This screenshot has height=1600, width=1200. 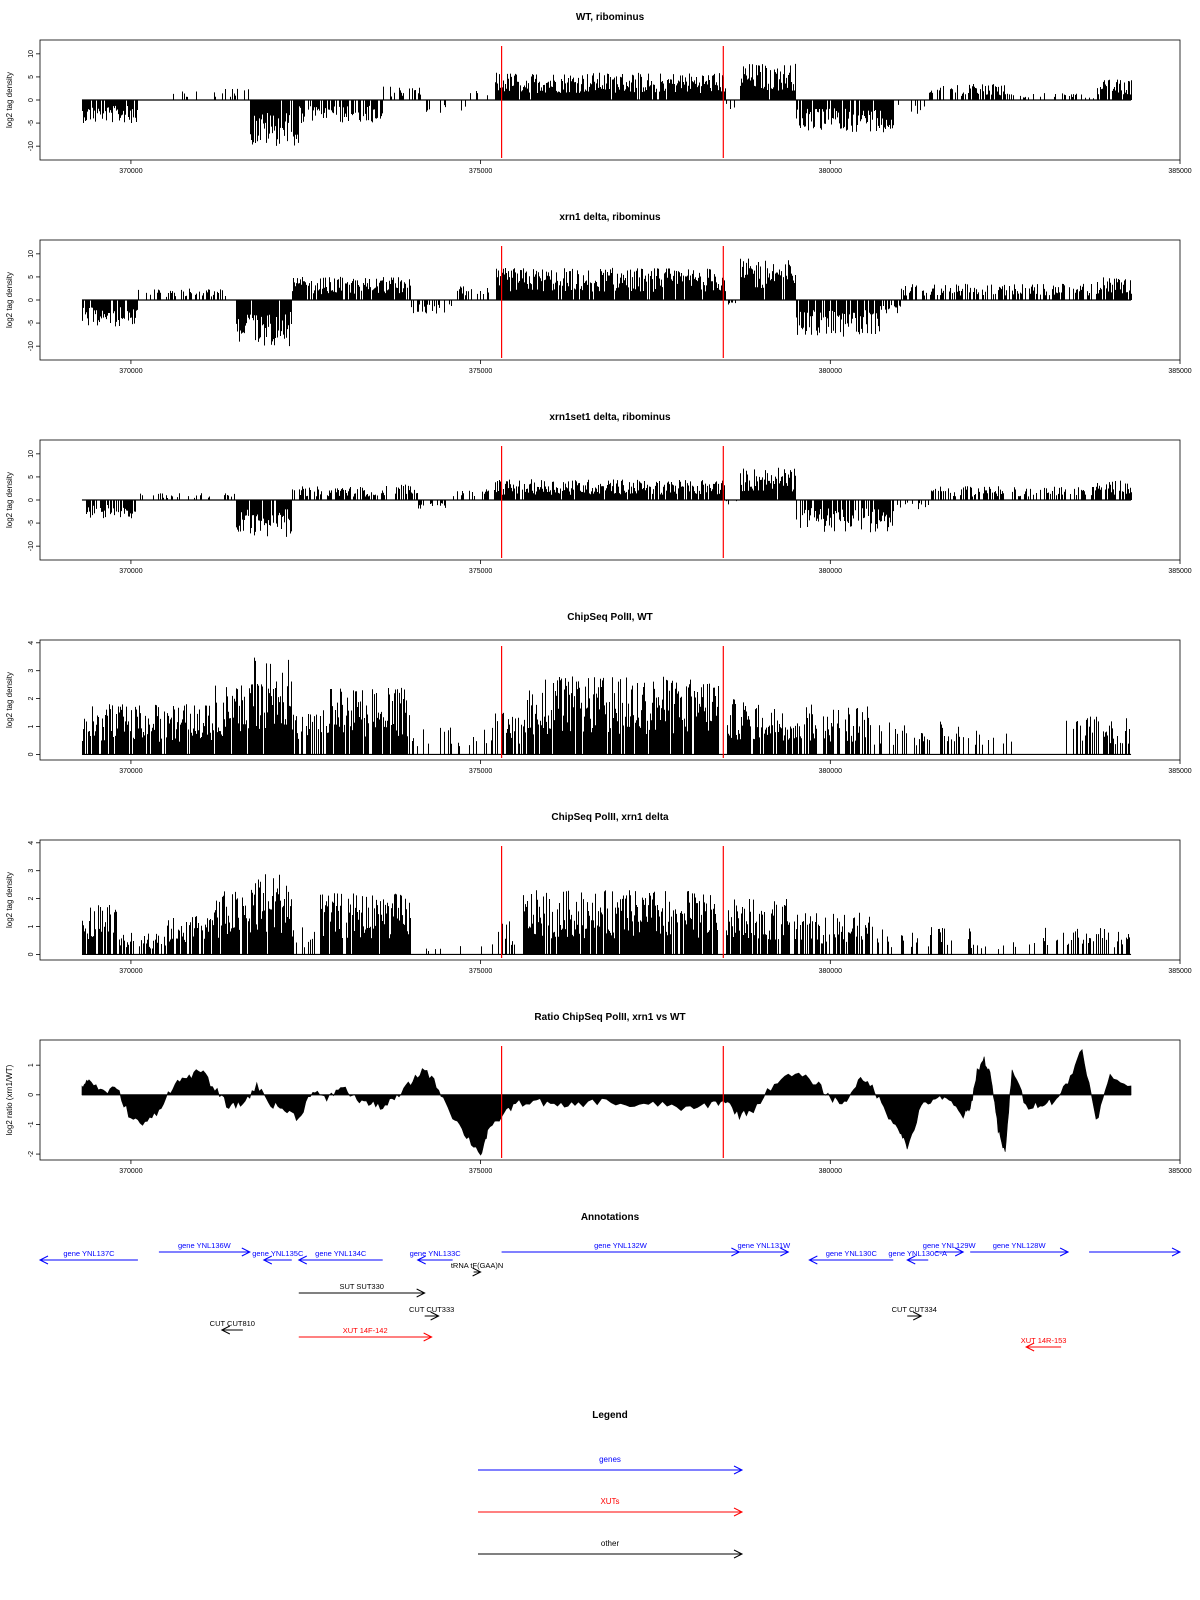 I want to click on y-tick-label: -1, so click(x=31, y=1124).